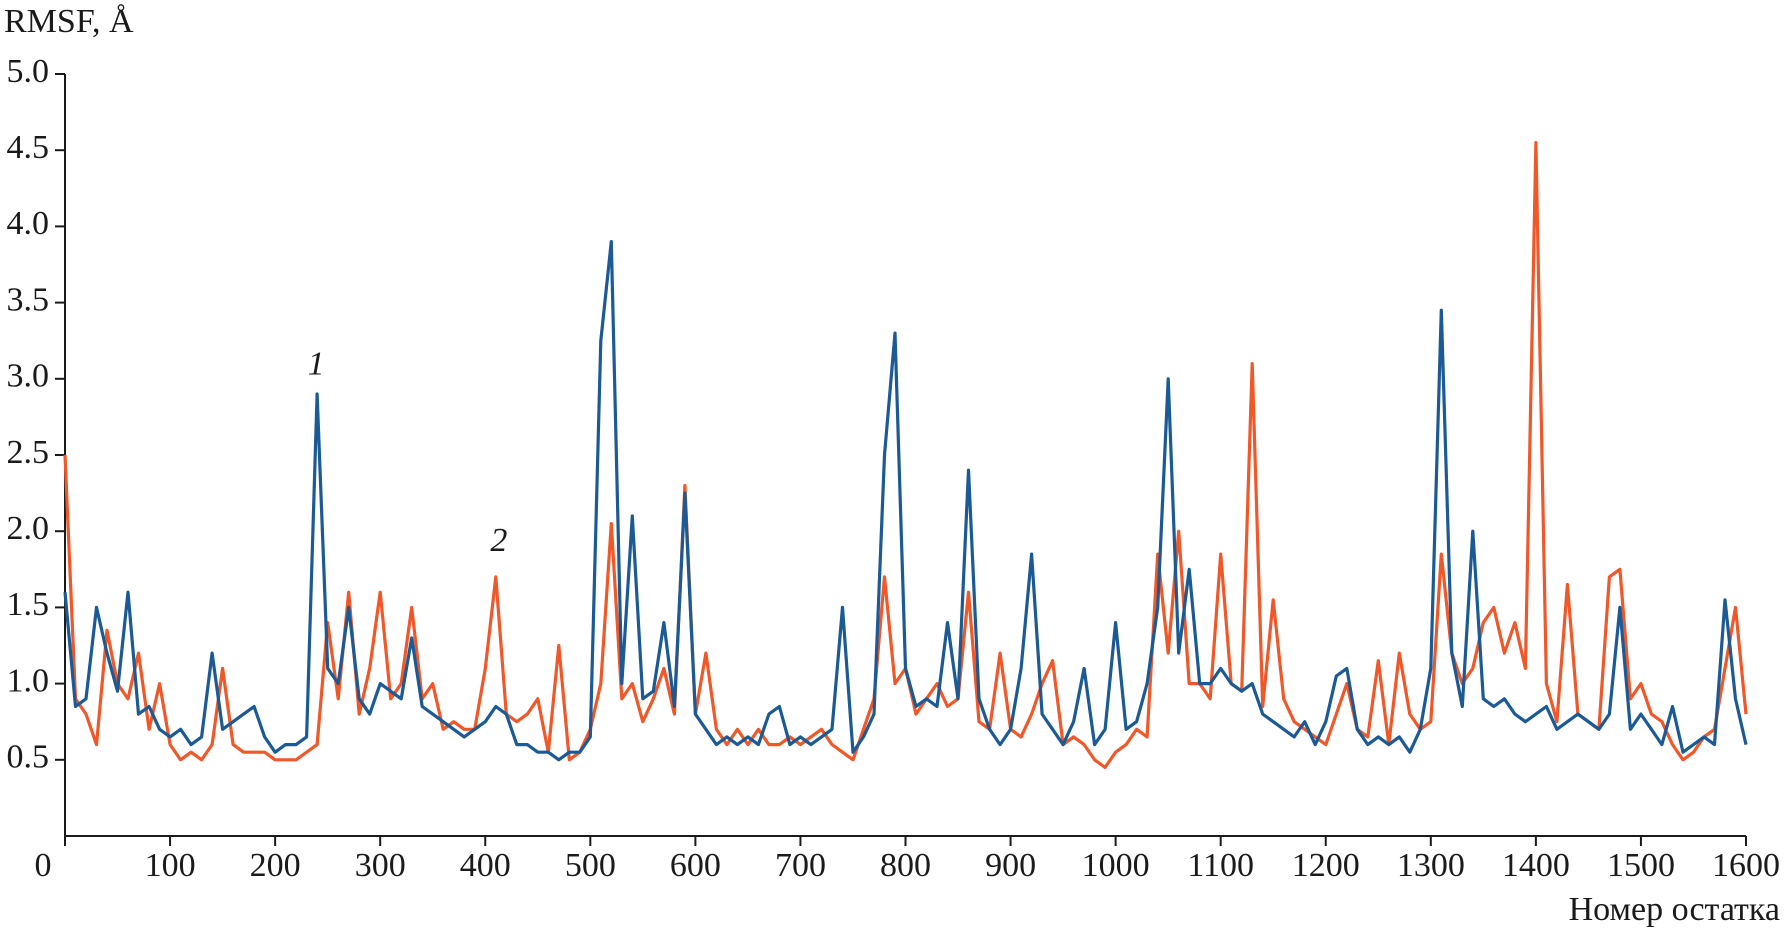 This screenshot has width=1784, height=938. What do you see at coordinates (1010, 865) in the screenshot?
I see `x-tick-label: 900` at bounding box center [1010, 865].